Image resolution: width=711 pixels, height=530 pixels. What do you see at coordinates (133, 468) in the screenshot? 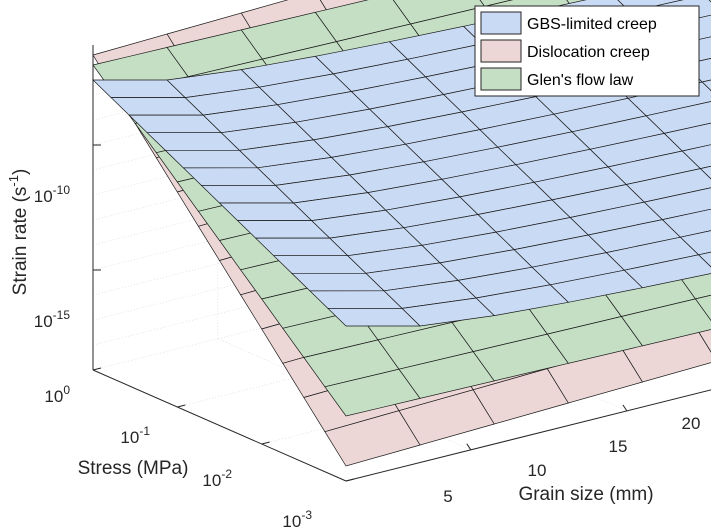
I see `y-axis-label: Stress (MPa)` at bounding box center [133, 468].